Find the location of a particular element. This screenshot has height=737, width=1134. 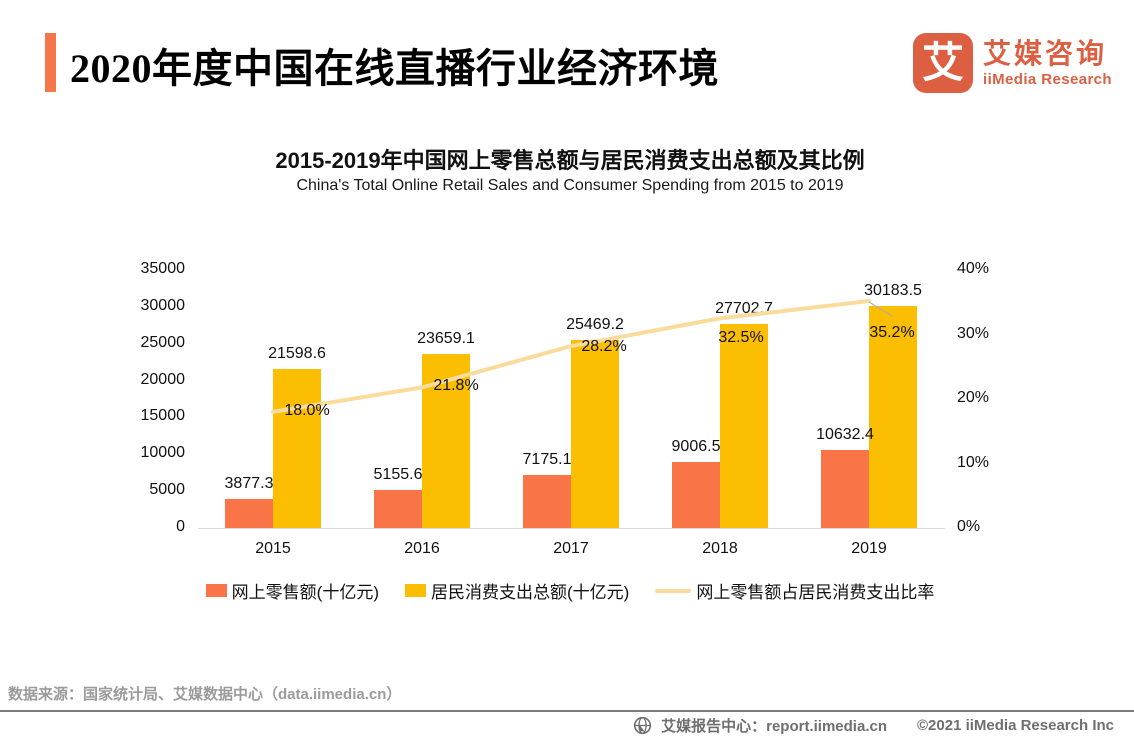

bar-value-label-consumer-spending: 25469.2 is located at coordinates (595, 325).